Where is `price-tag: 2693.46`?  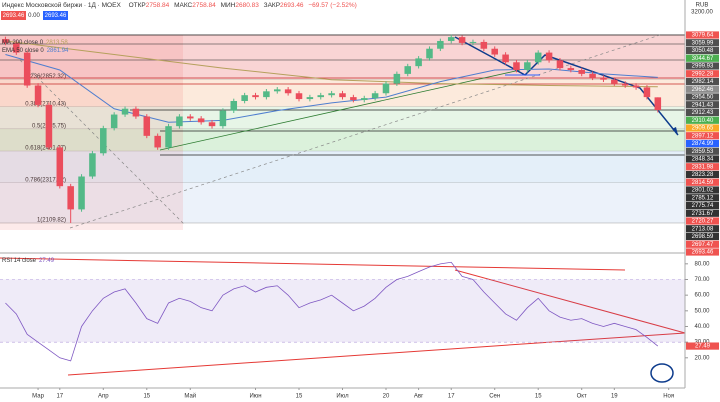 price-tag: 2693.46 is located at coordinates (703, 253).